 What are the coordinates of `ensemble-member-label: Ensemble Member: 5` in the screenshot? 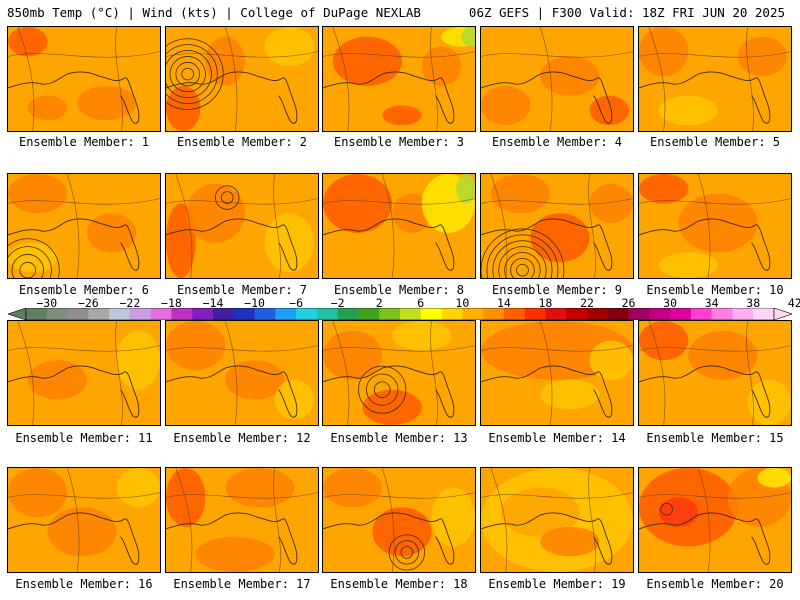 It's located at (715, 142).